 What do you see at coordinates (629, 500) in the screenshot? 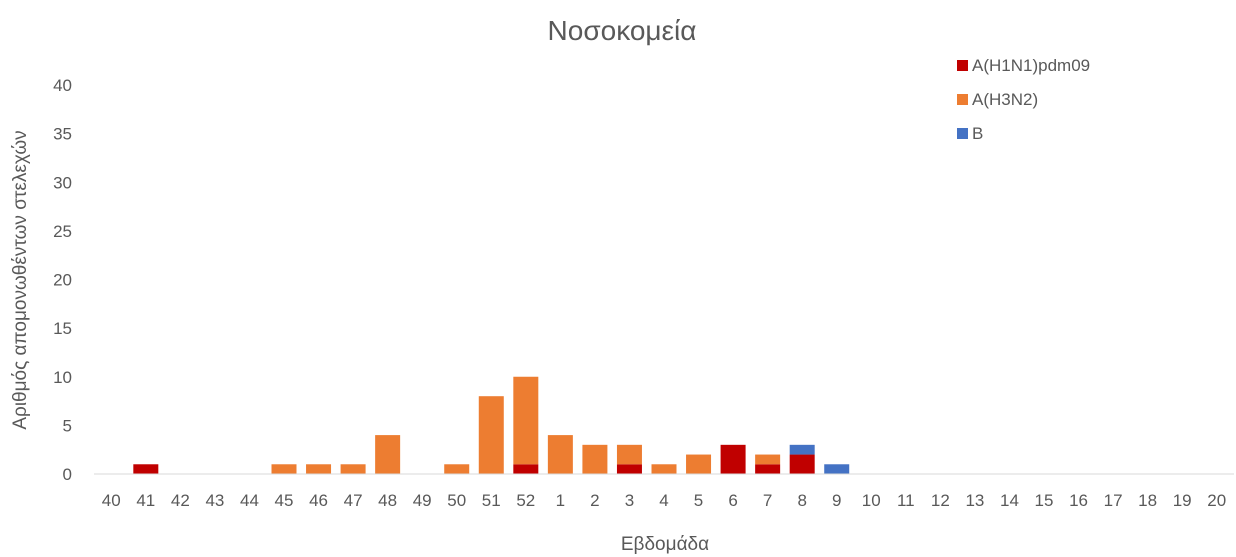
I see `x-tick-label: 3` at bounding box center [629, 500].